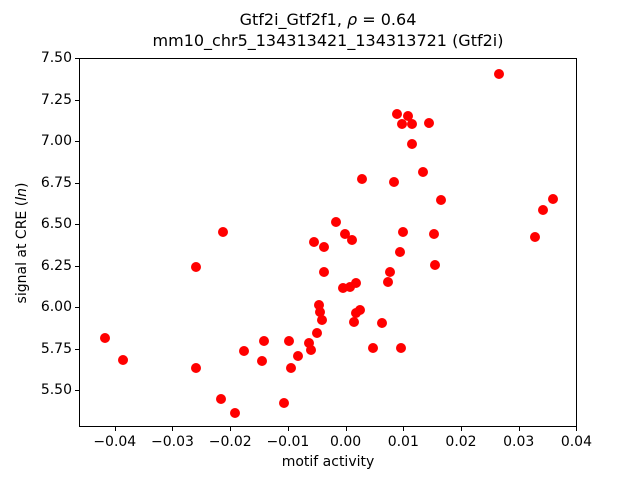 The height and width of the screenshot is (480, 640). What do you see at coordinates (22, 252) in the screenshot?
I see `y-axis-label-text: signal at CRE (` at bounding box center [22, 252].